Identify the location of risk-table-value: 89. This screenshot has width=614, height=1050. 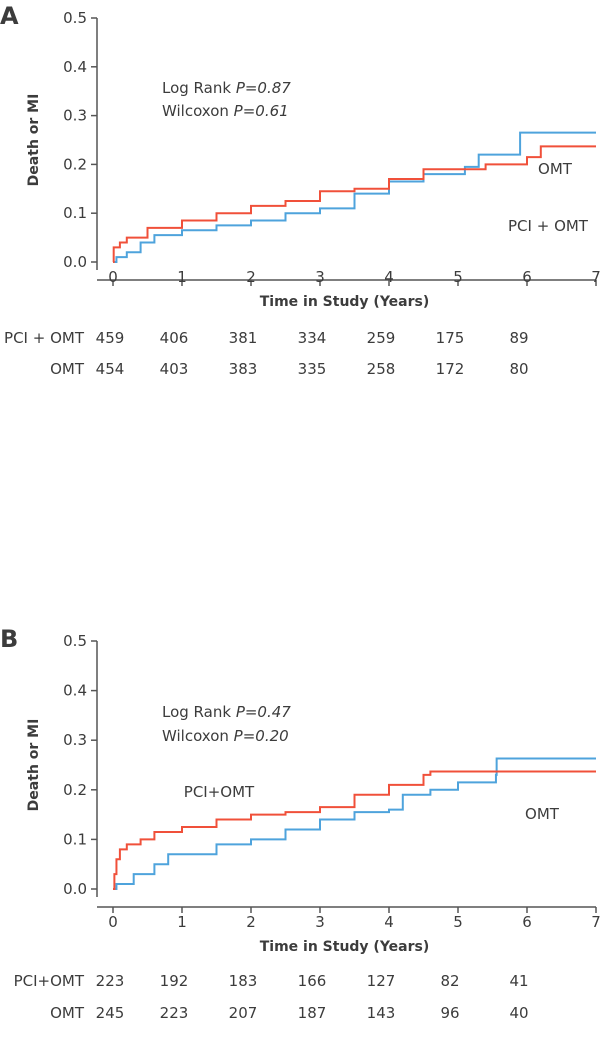
(518, 338).